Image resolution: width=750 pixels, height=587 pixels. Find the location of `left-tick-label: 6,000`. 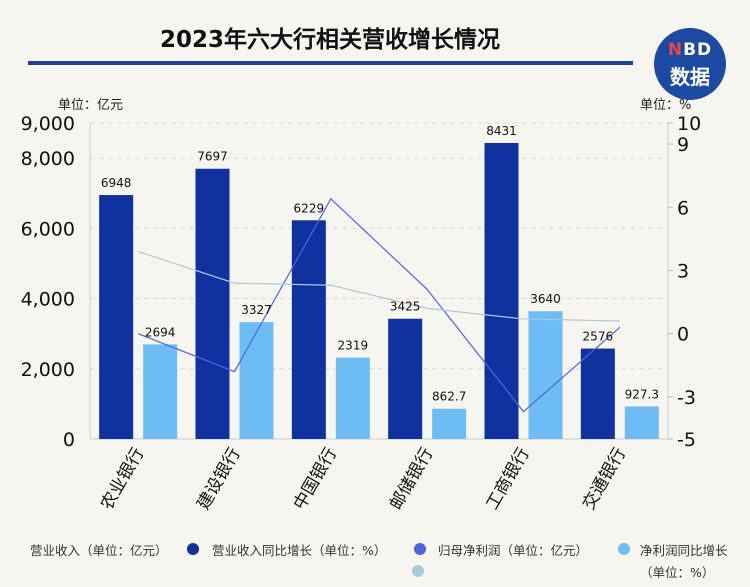

left-tick-label: 6,000 is located at coordinates (48, 229).